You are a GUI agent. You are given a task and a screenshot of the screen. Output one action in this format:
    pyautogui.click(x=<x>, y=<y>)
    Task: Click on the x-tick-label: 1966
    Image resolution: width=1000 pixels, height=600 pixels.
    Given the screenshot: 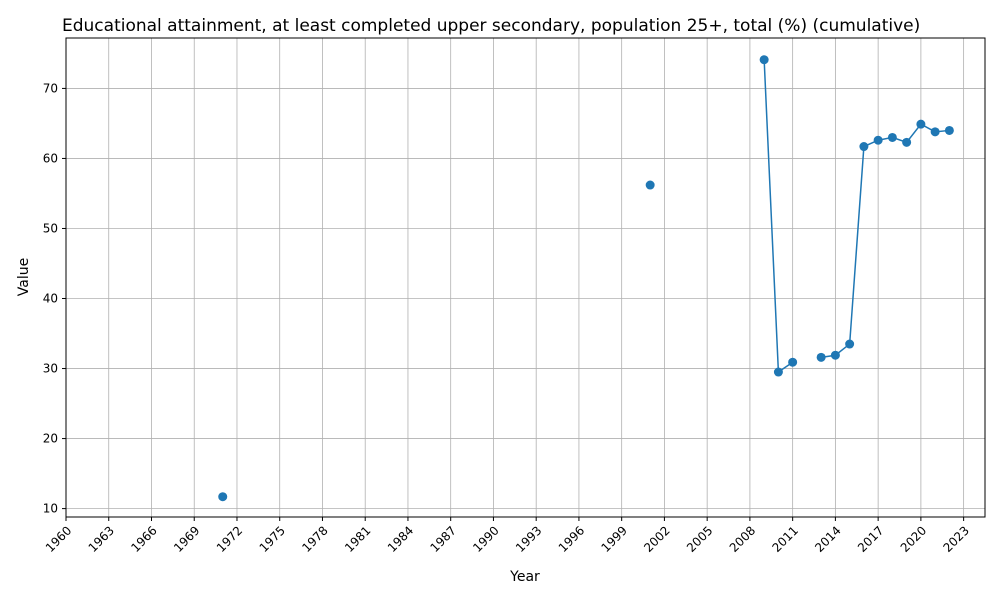 What is the action you would take?
    pyautogui.click(x=143, y=538)
    